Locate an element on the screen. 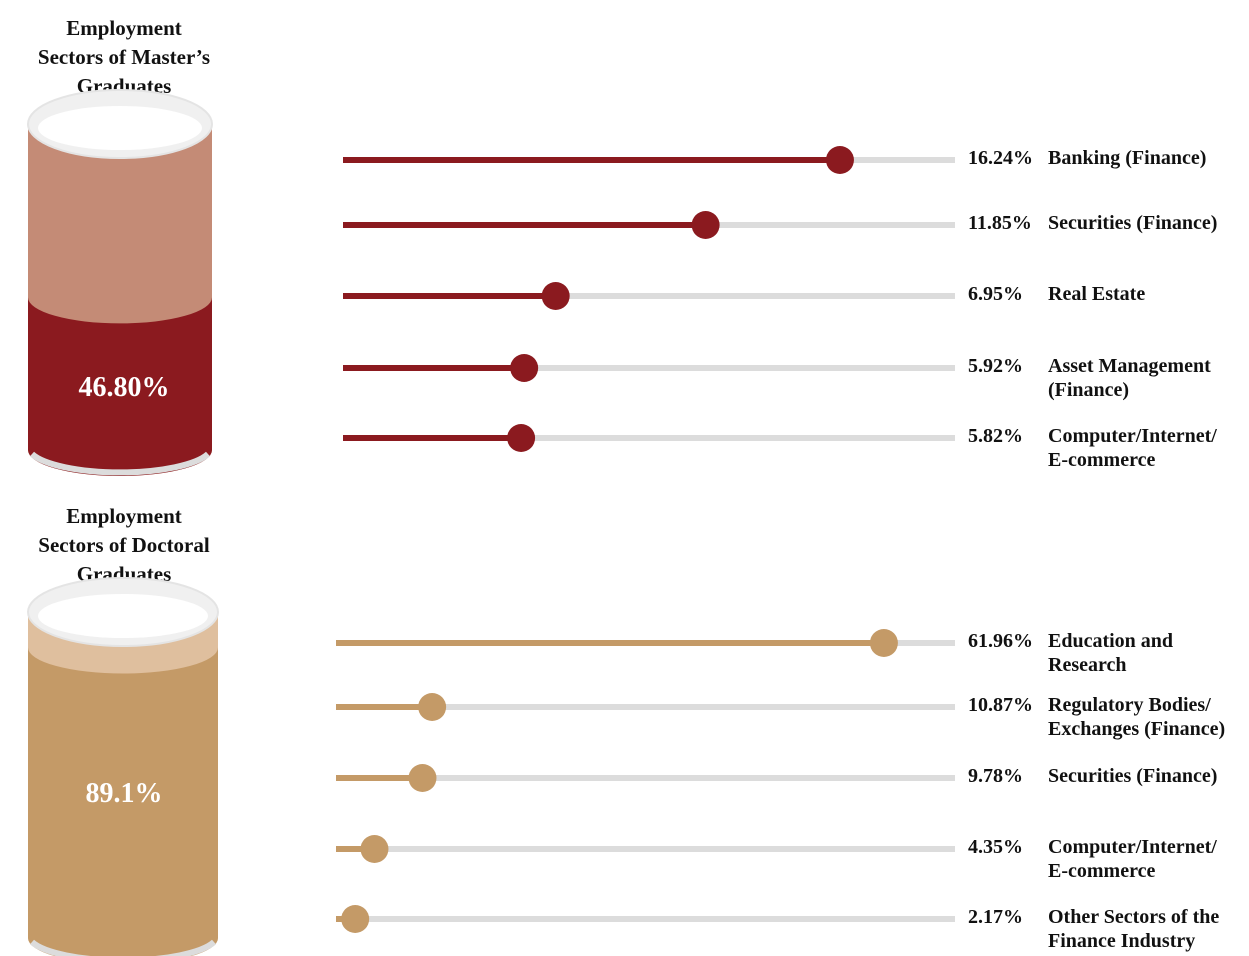 Image resolution: width=1249 pixels, height=956 pixels. doctoral-bar-pct-0: 61.96% is located at coordinates (1000, 641).